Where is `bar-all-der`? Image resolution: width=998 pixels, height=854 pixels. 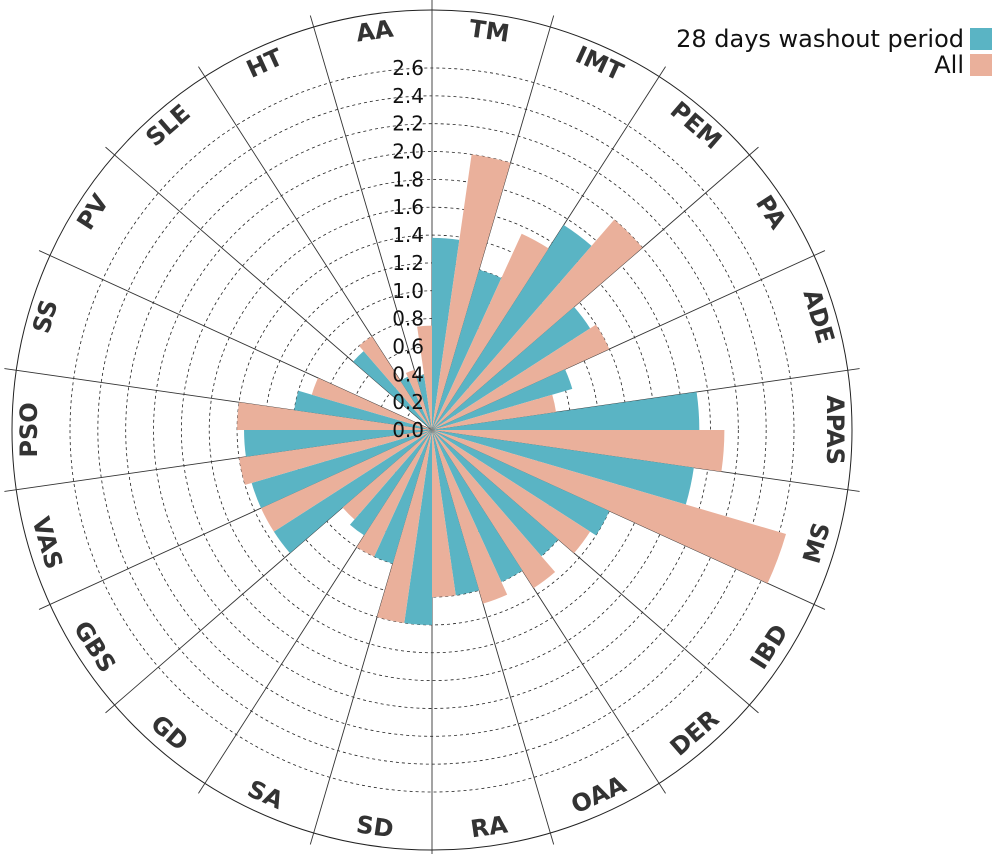
bar-all-der is located at coordinates (494, 509).